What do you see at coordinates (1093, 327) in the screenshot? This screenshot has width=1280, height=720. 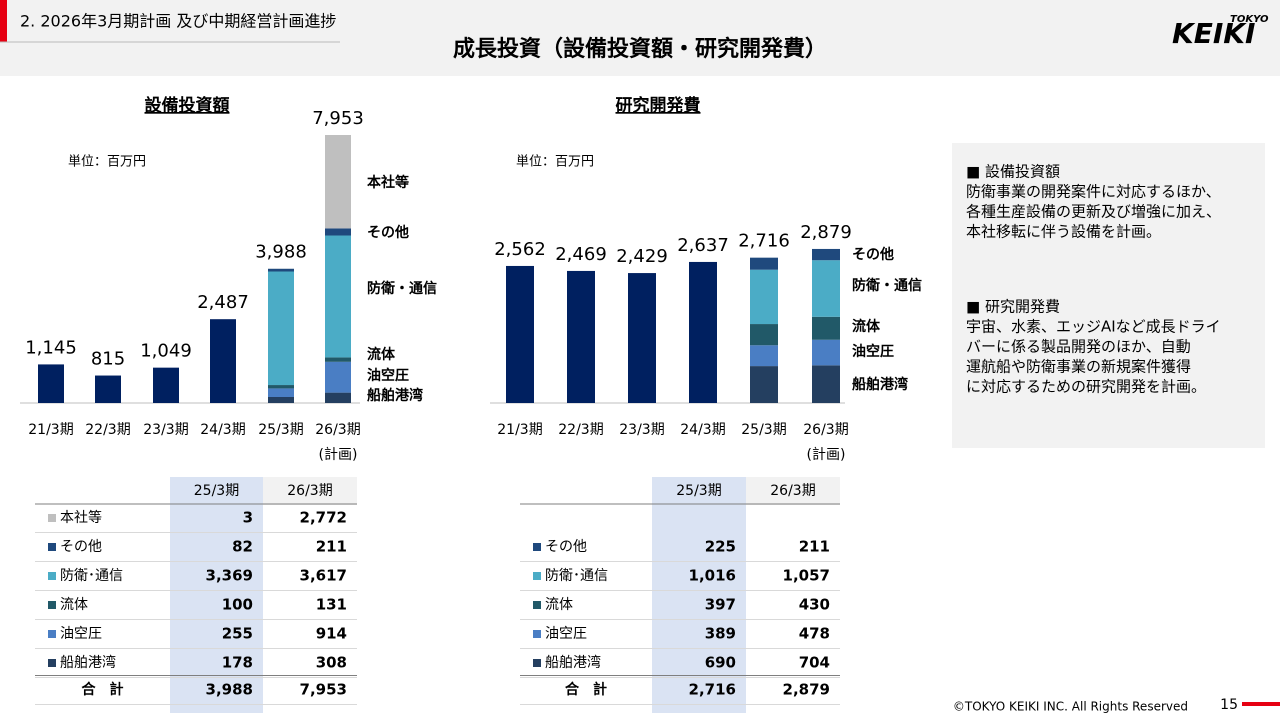 I see `note-line: 宇宙、水素、エッジAIなど成長ドライ` at bounding box center [1093, 327].